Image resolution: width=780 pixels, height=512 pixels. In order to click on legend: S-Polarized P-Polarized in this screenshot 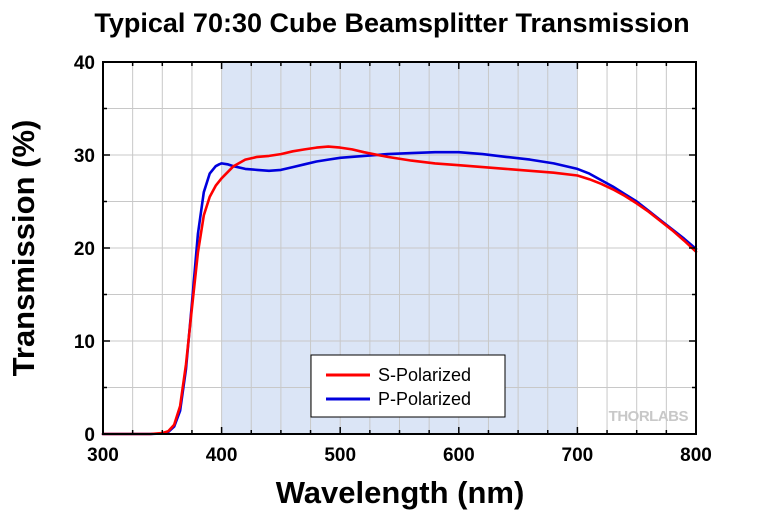, I will do `click(408, 386)`.